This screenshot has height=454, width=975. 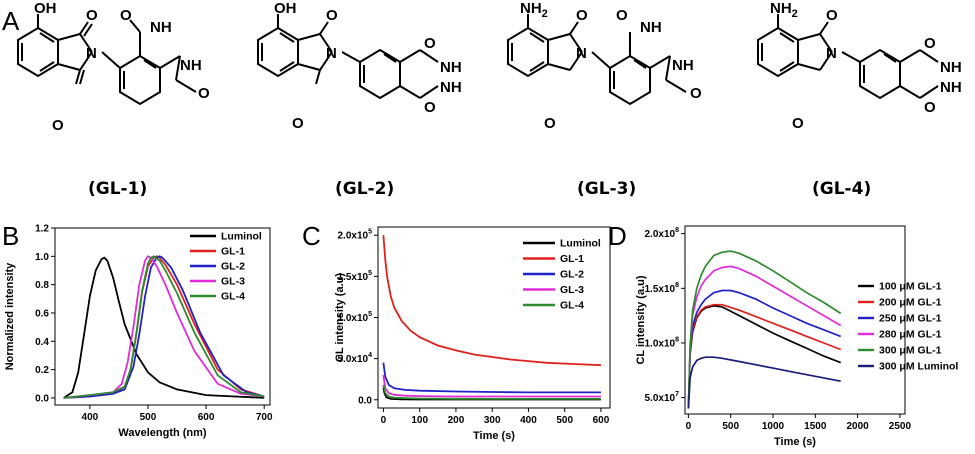 I want to click on x-tick-label: 1500, so click(x=815, y=426).